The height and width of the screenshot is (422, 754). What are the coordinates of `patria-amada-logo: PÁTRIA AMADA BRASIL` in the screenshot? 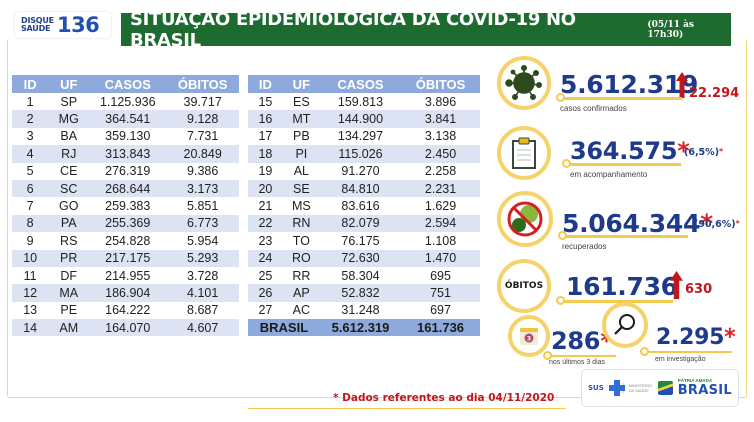 It's located at (705, 388).